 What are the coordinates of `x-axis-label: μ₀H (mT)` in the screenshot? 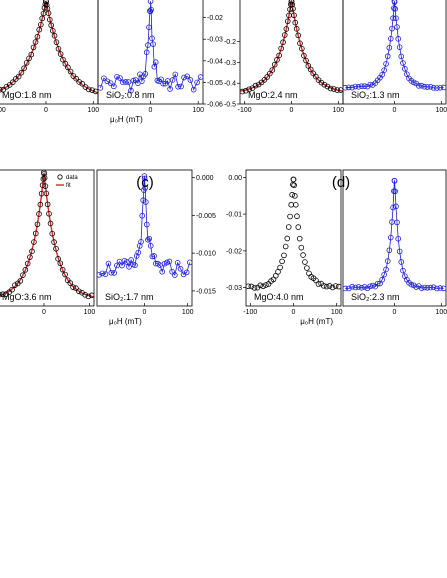 It's located at (125, 321).